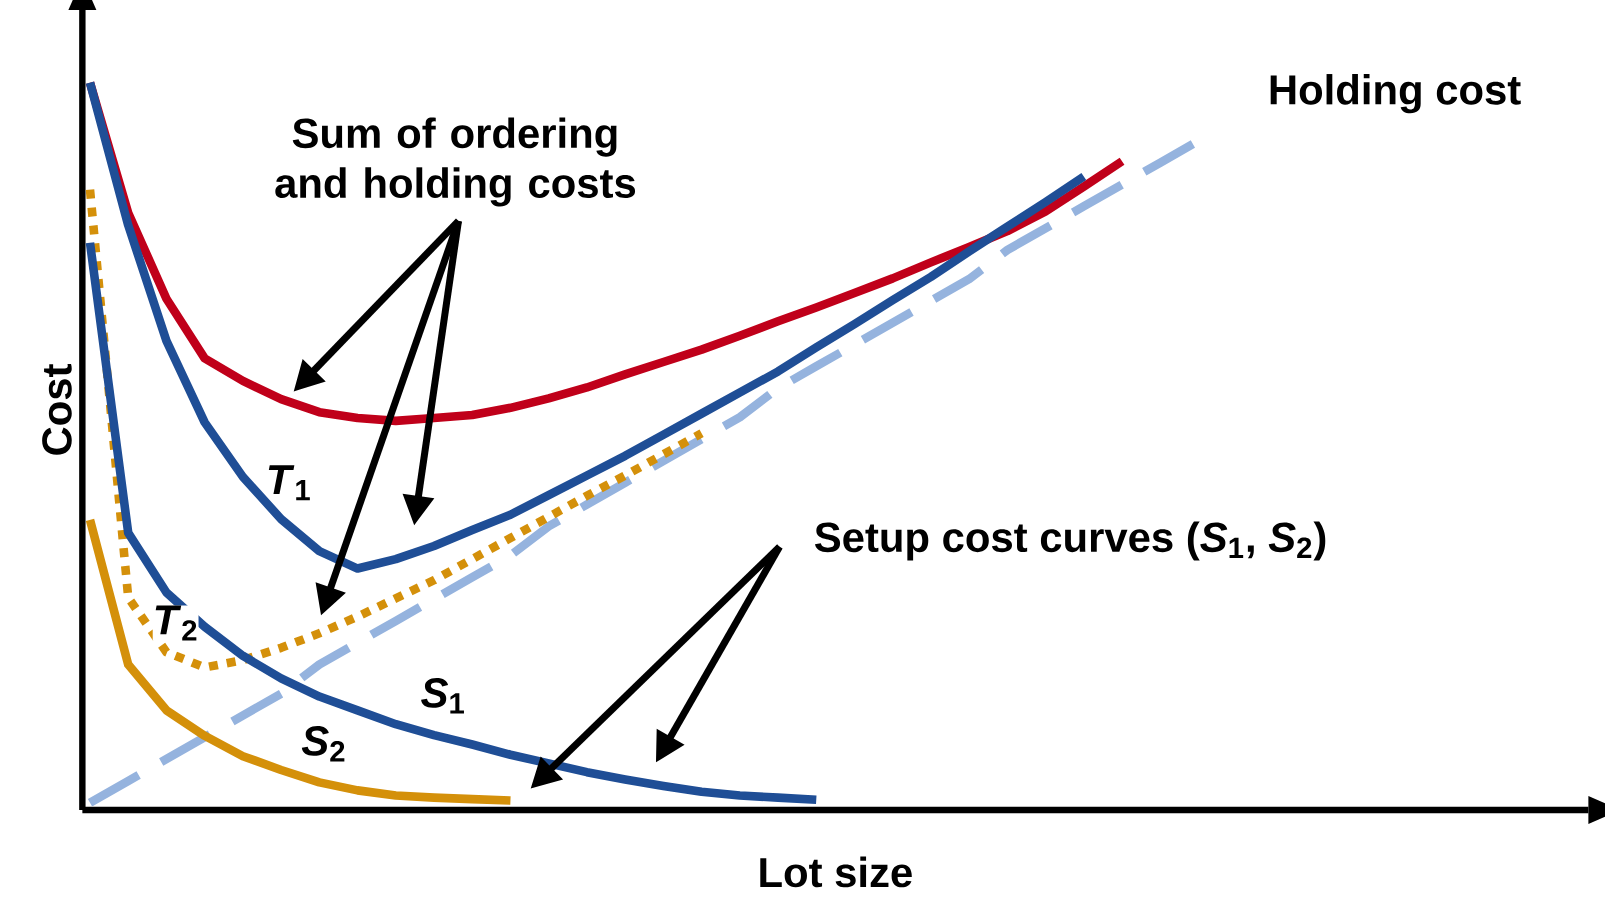  Describe the element at coordinates (289, 483) in the screenshot. I see `series-label: T$_{1}$` at that location.